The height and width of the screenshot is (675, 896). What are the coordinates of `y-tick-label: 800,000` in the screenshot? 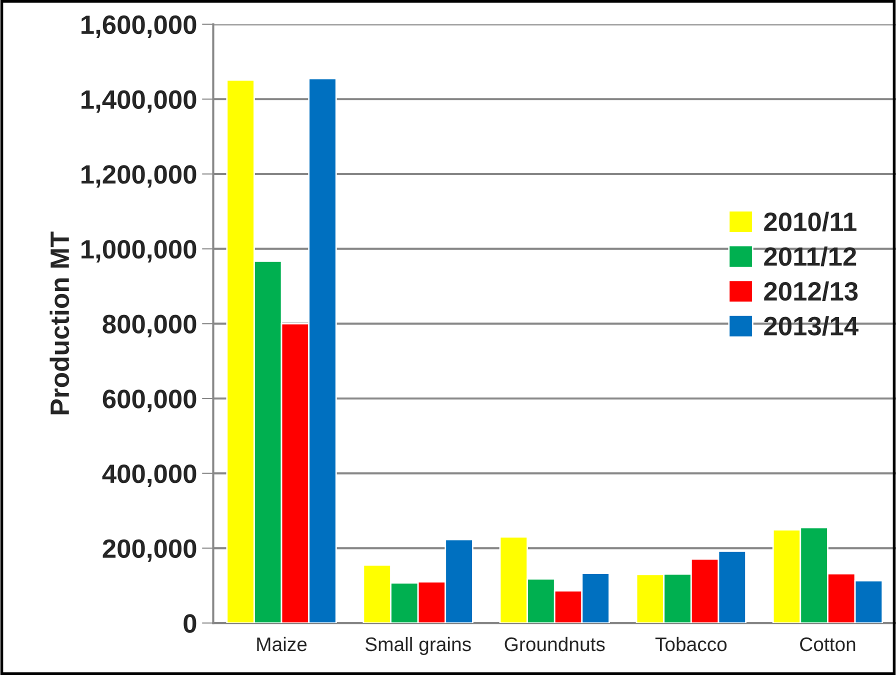 It's located at (149, 326).